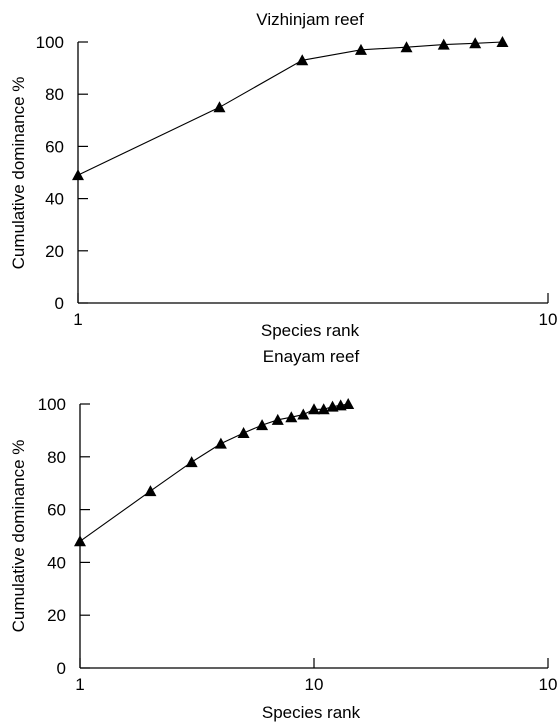 Image resolution: width=558 pixels, height=726 pixels. I want to click on chart-title: Enayam reef, so click(311, 356).